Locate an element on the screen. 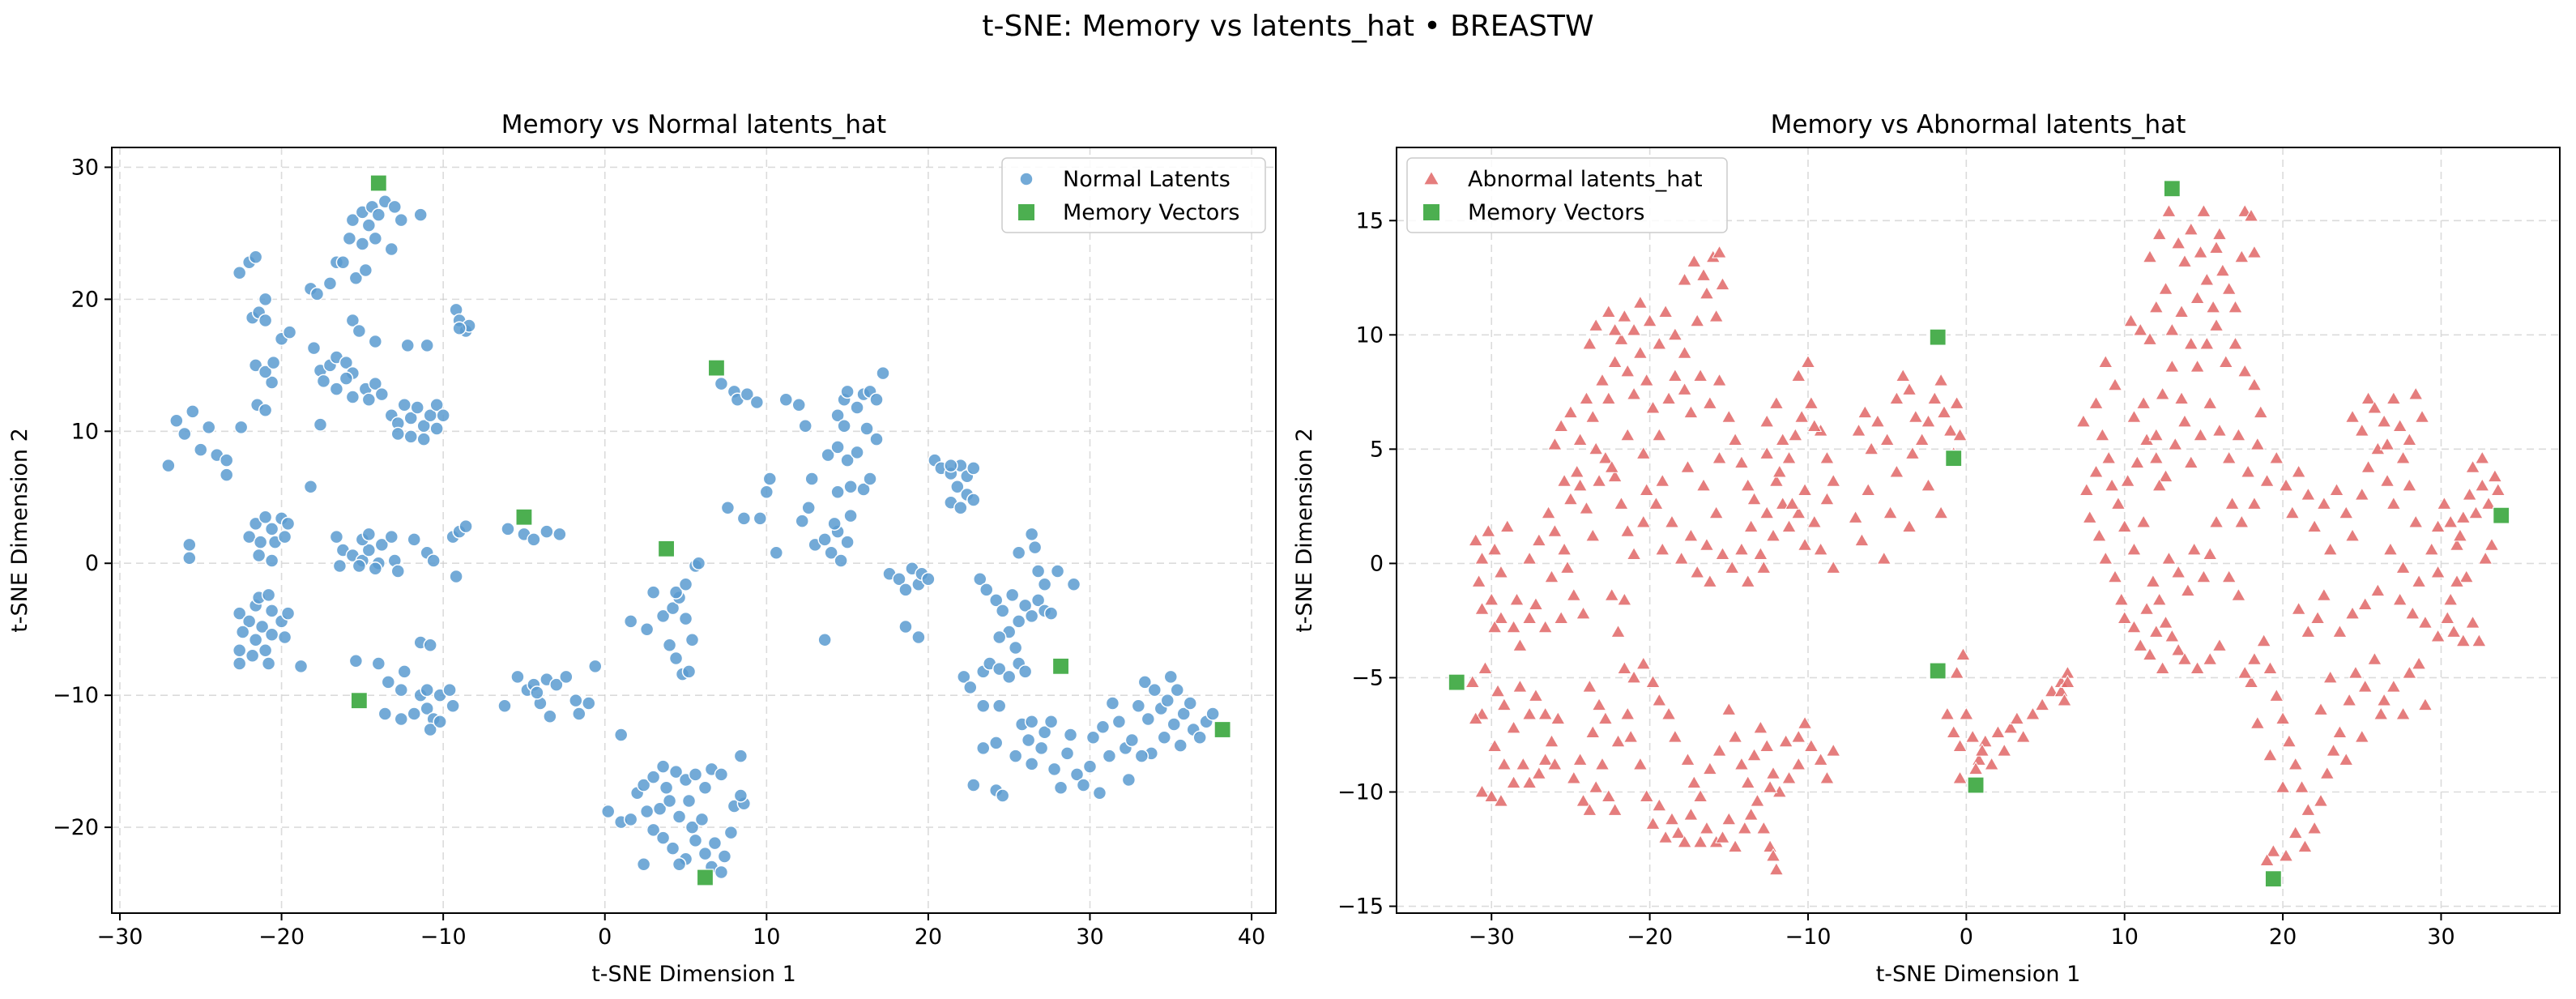 This screenshot has width=2576, height=999. y-tick-label: −15 is located at coordinates (1361, 907).